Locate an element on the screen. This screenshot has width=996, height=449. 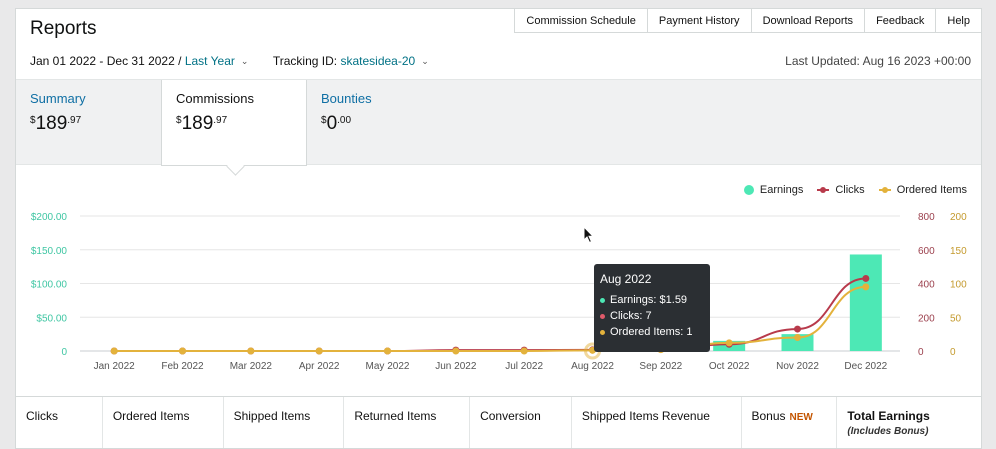
tab-label: Bounties is located at coordinates (346, 98).